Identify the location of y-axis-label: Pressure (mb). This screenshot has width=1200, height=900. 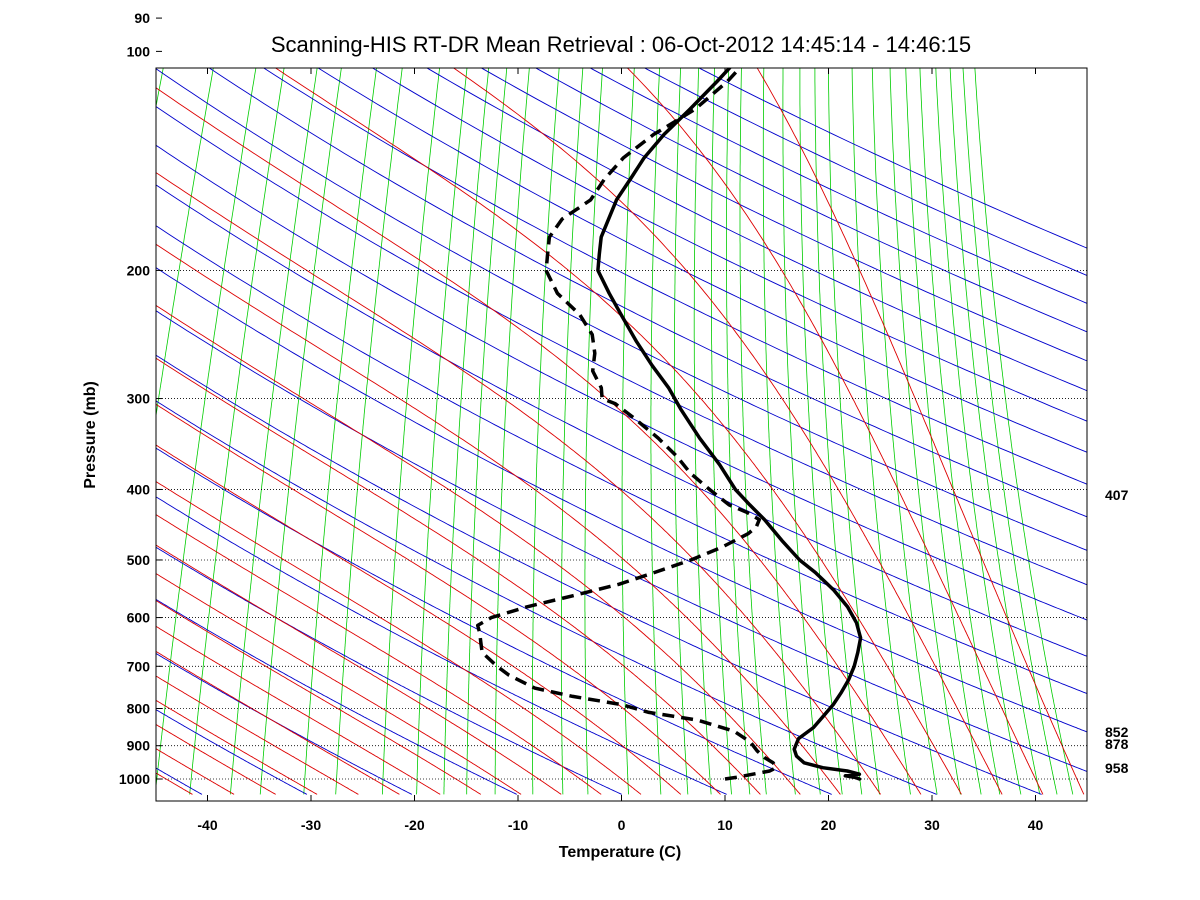
(90, 435).